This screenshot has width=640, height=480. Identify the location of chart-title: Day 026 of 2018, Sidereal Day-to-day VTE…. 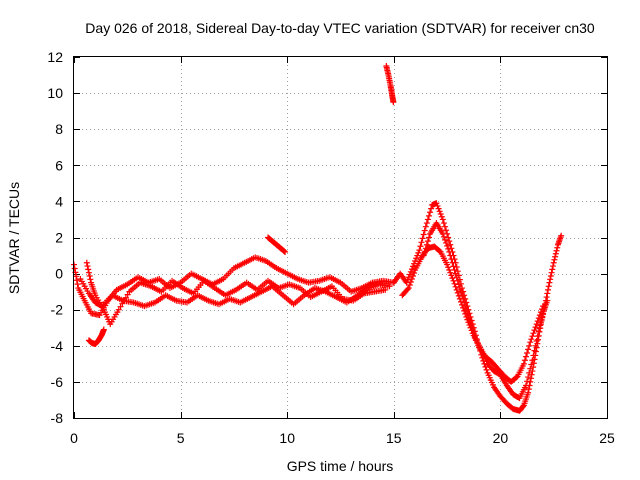
(340, 28).